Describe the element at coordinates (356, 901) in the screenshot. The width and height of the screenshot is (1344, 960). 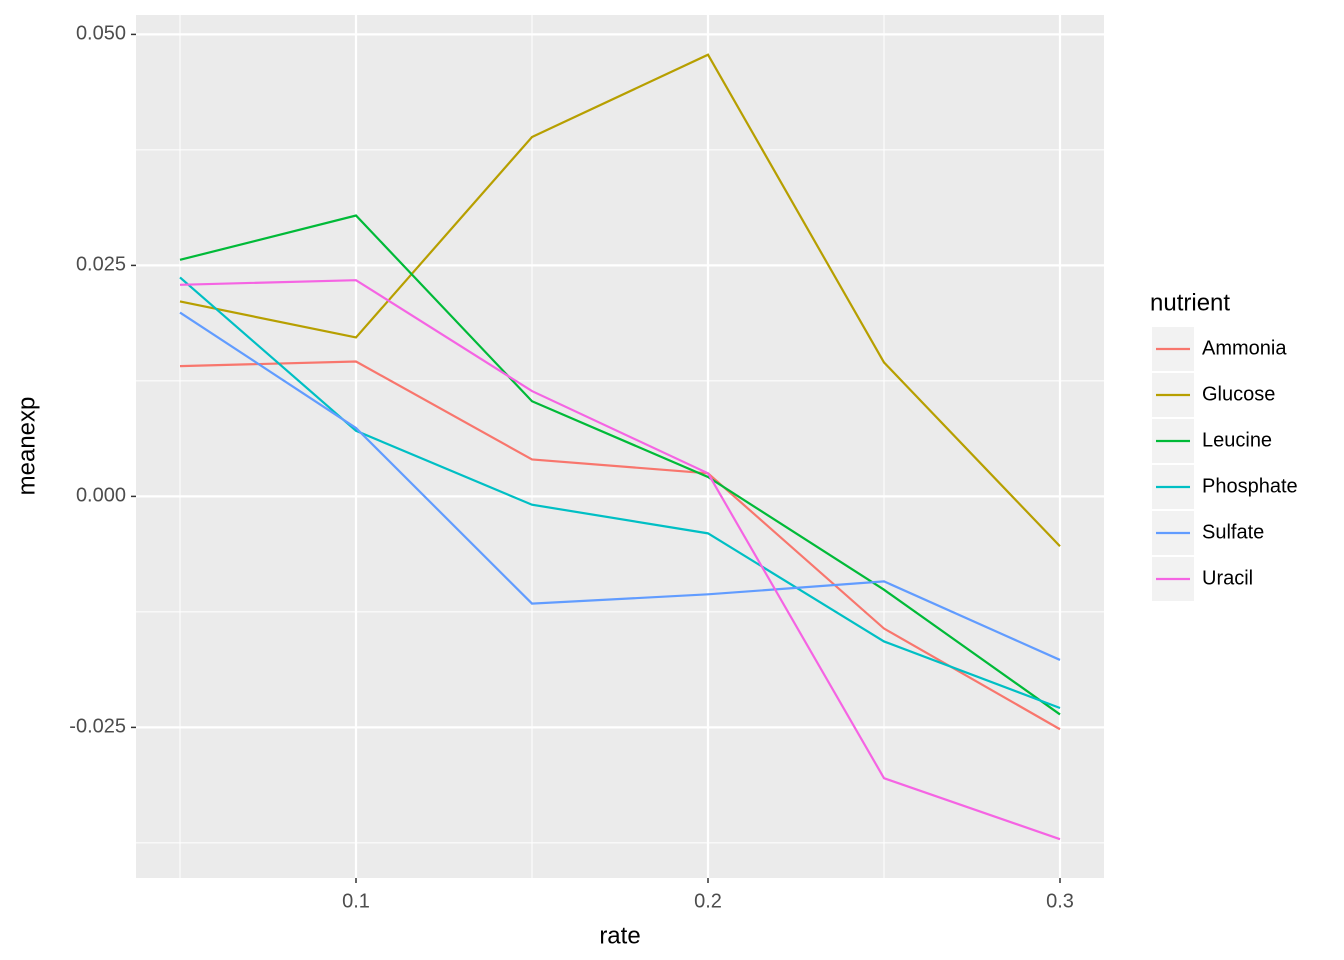
I see `x-tick-label: 0.1` at that location.